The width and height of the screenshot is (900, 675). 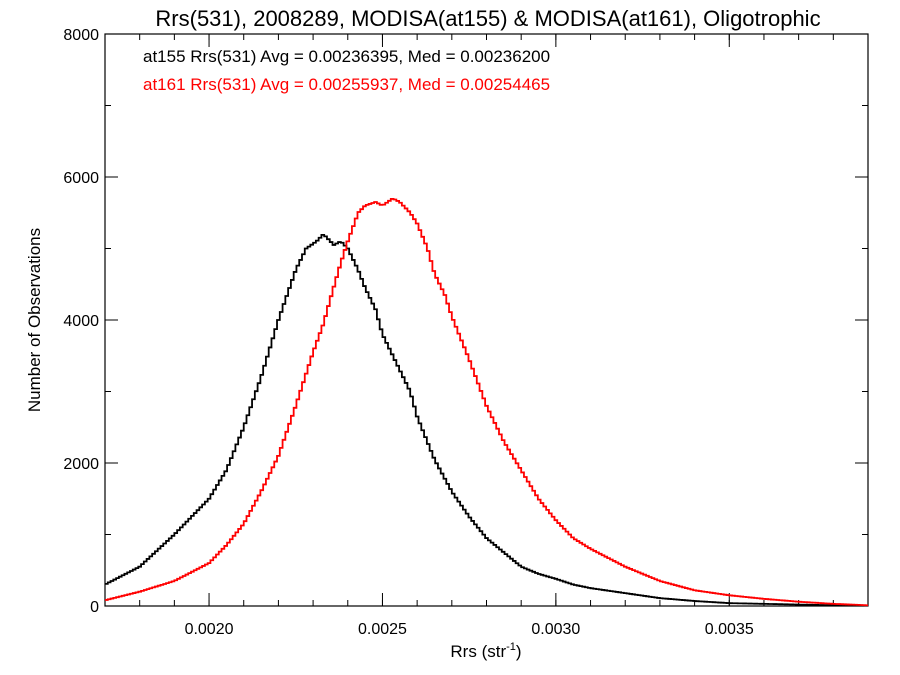 I want to click on y-tick-label: 4000, so click(x=81, y=321).